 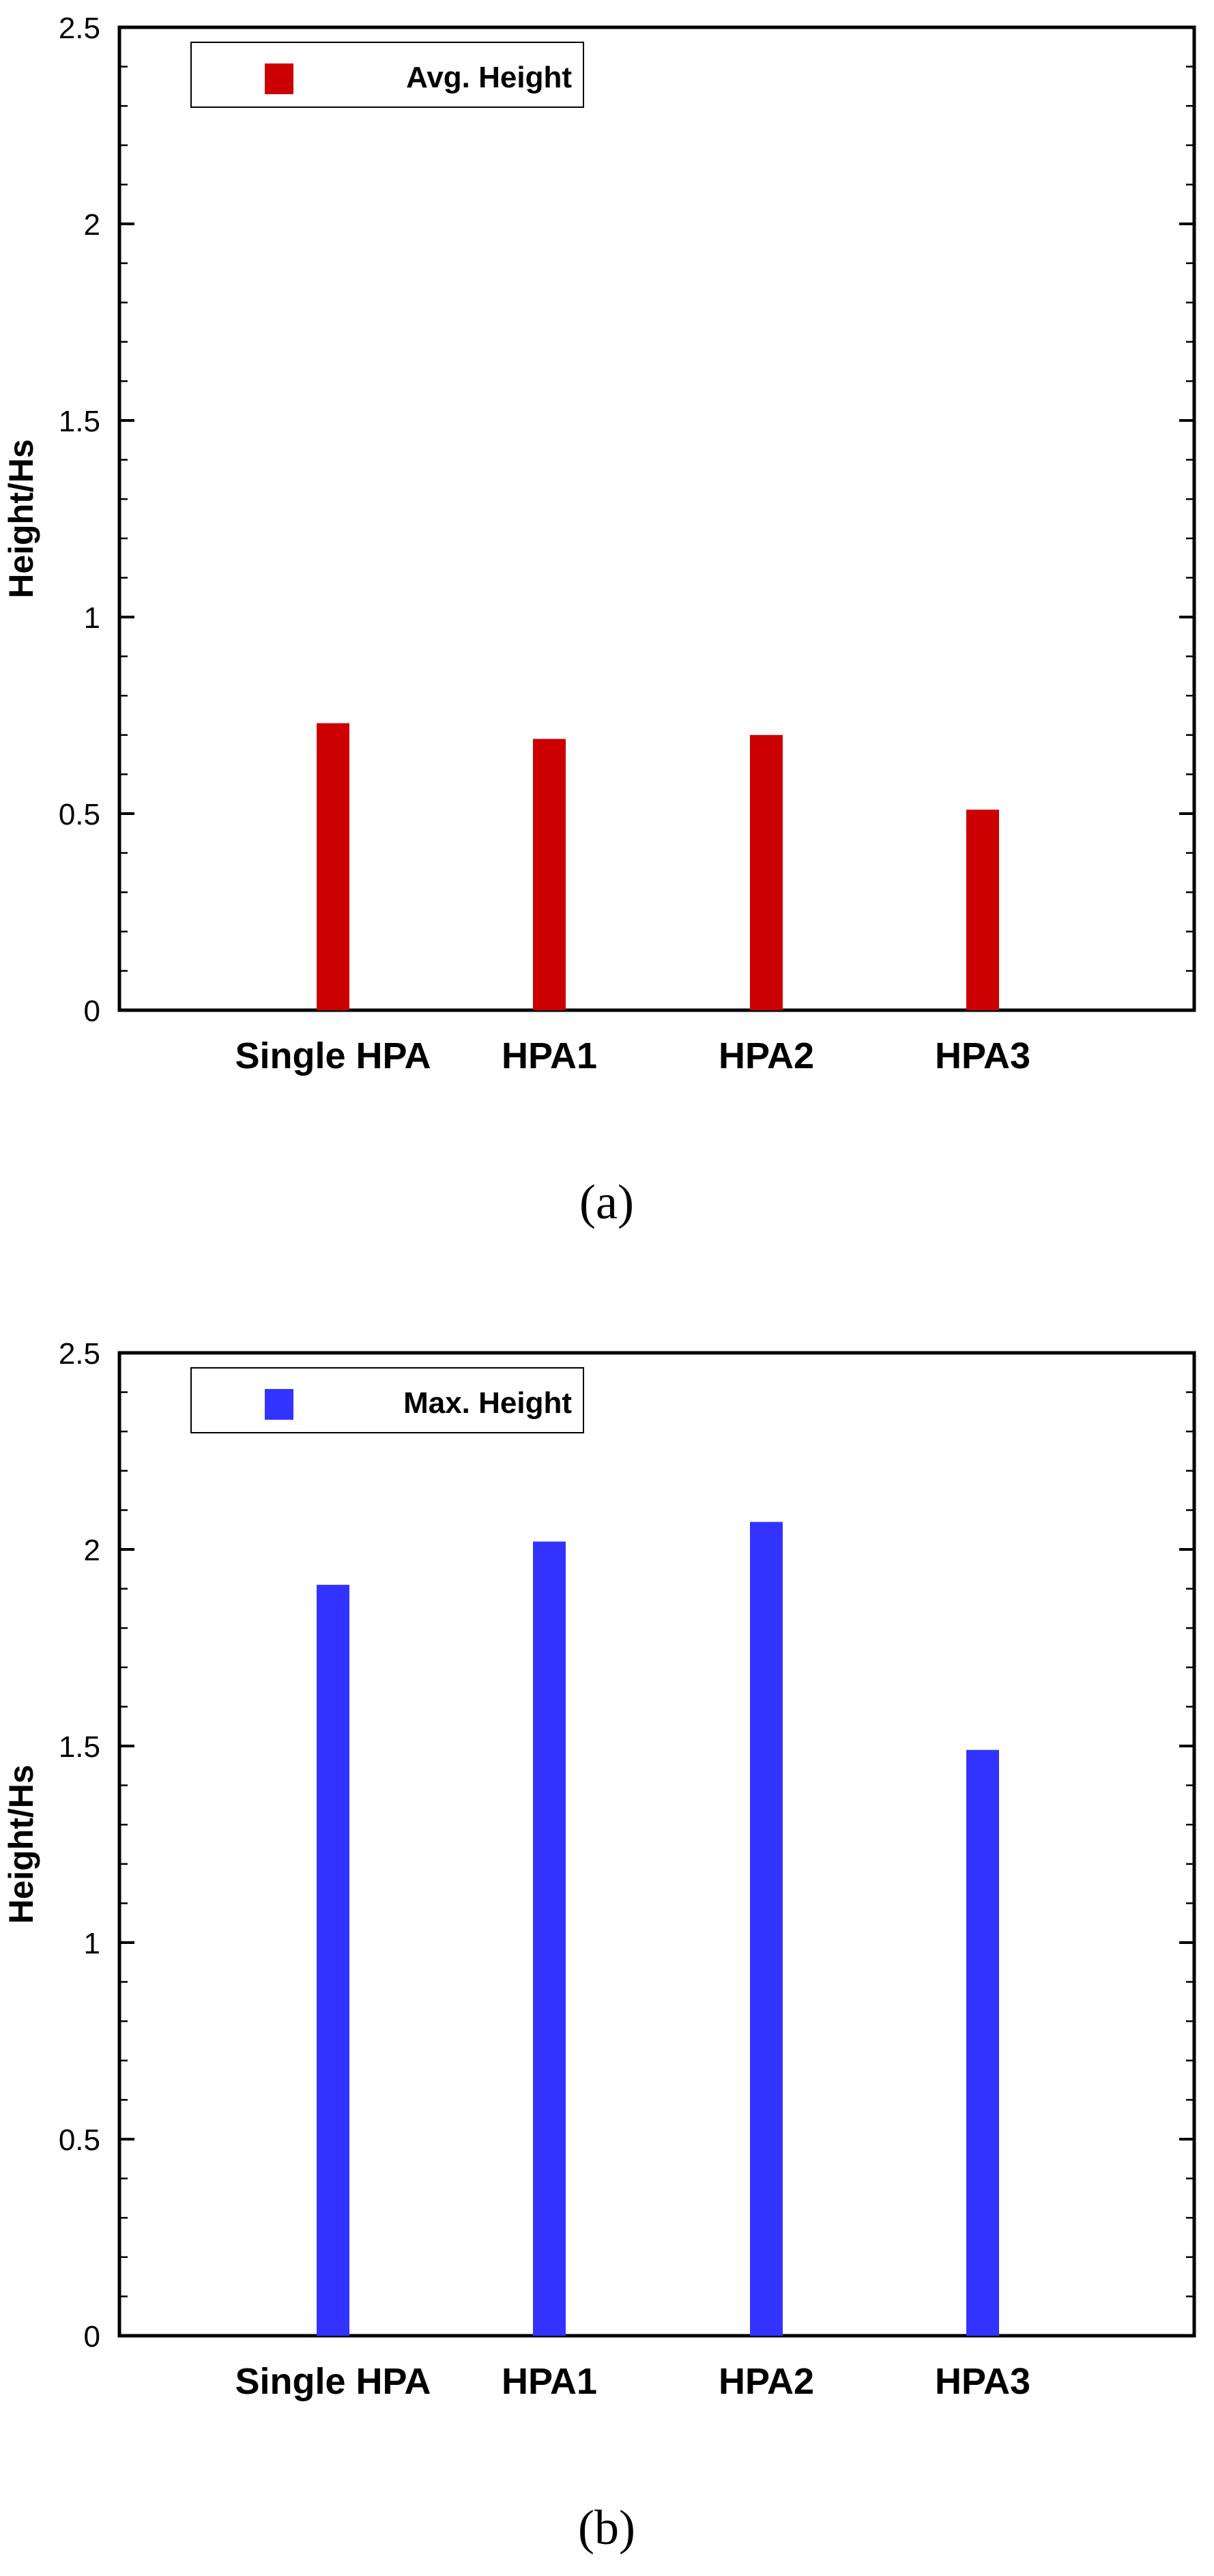 I want to click on legend-label: Max. Height, so click(x=487, y=1403).